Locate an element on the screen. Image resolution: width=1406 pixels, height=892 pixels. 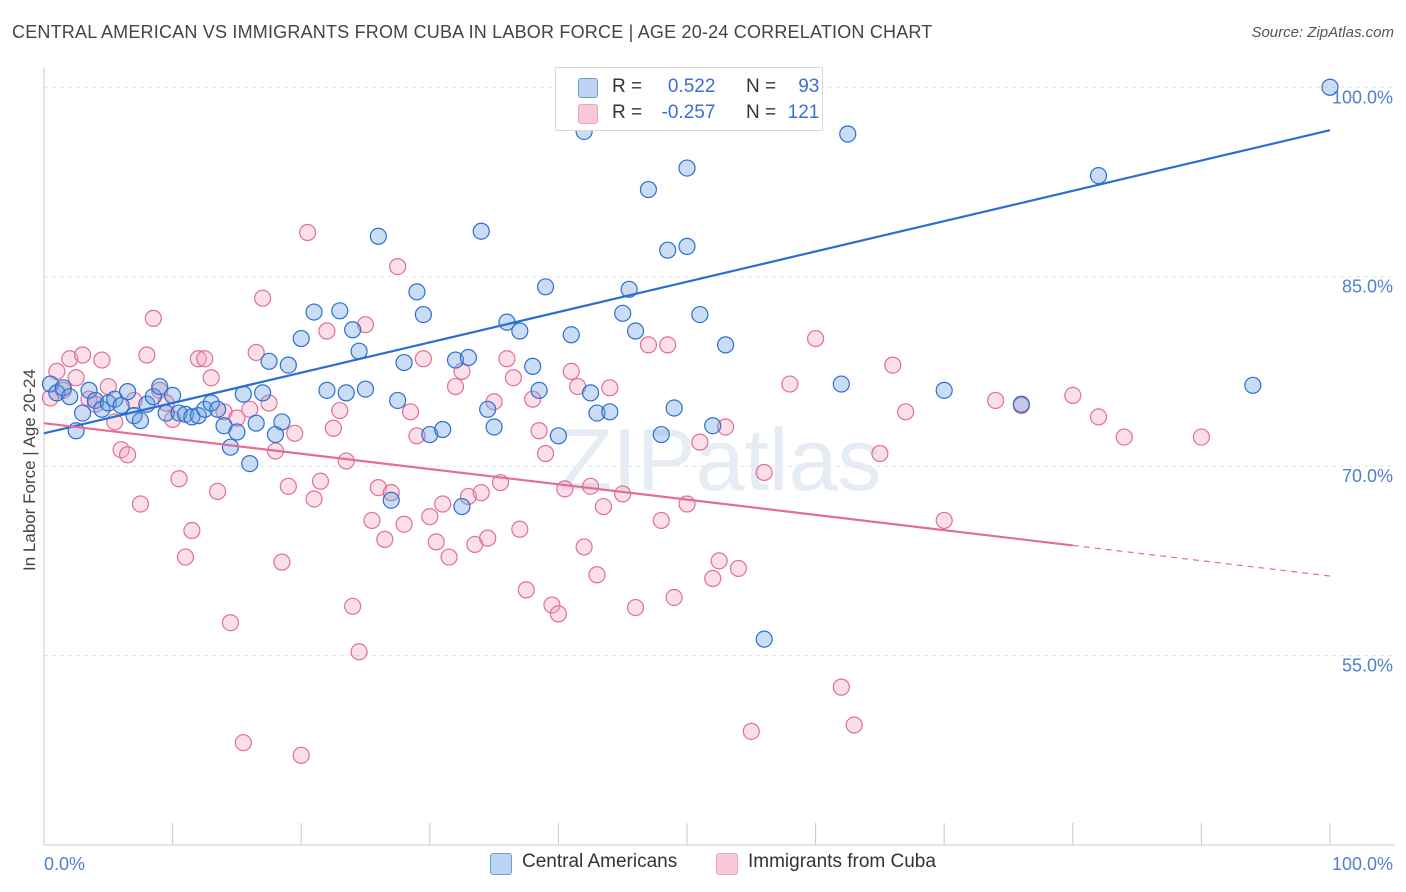
watermark: ZIPatlas is located at coordinates (720, 459).